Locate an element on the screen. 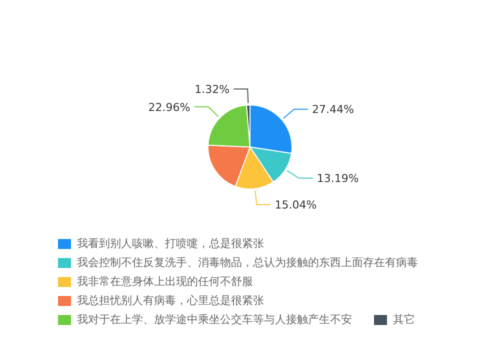 This screenshot has height=362, width=500. data-label: 27.44% is located at coordinates (333, 109).